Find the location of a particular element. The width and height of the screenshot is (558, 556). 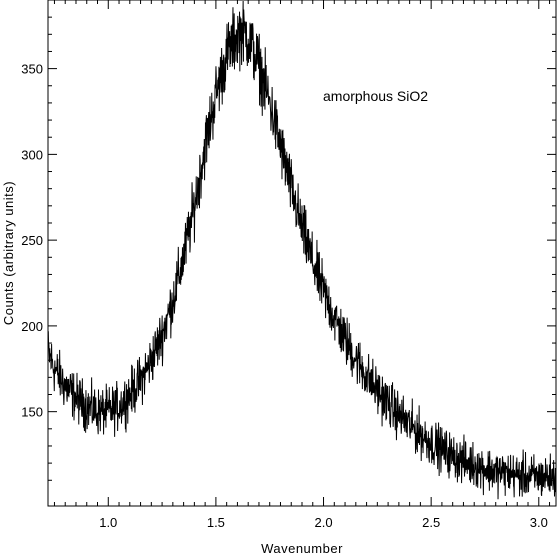

sample-annotation: amorphous SiO2 is located at coordinates (375, 96).